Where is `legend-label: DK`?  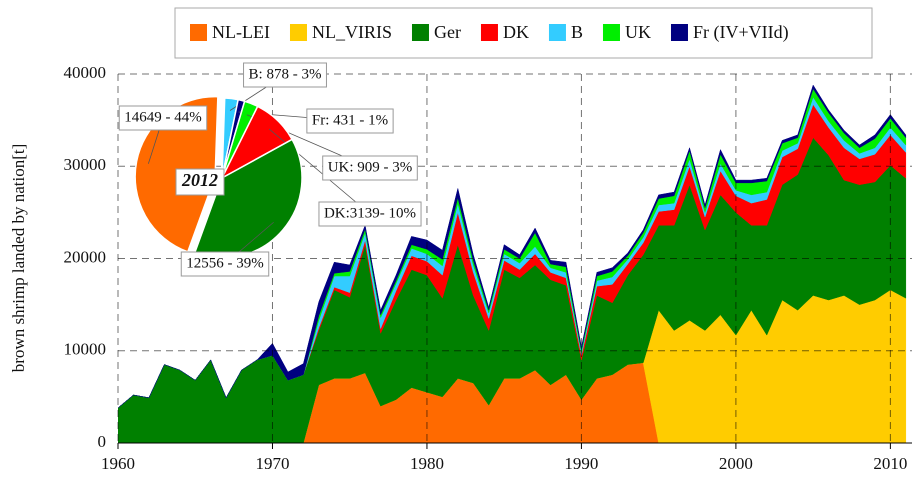 legend-label: DK is located at coordinates (516, 32).